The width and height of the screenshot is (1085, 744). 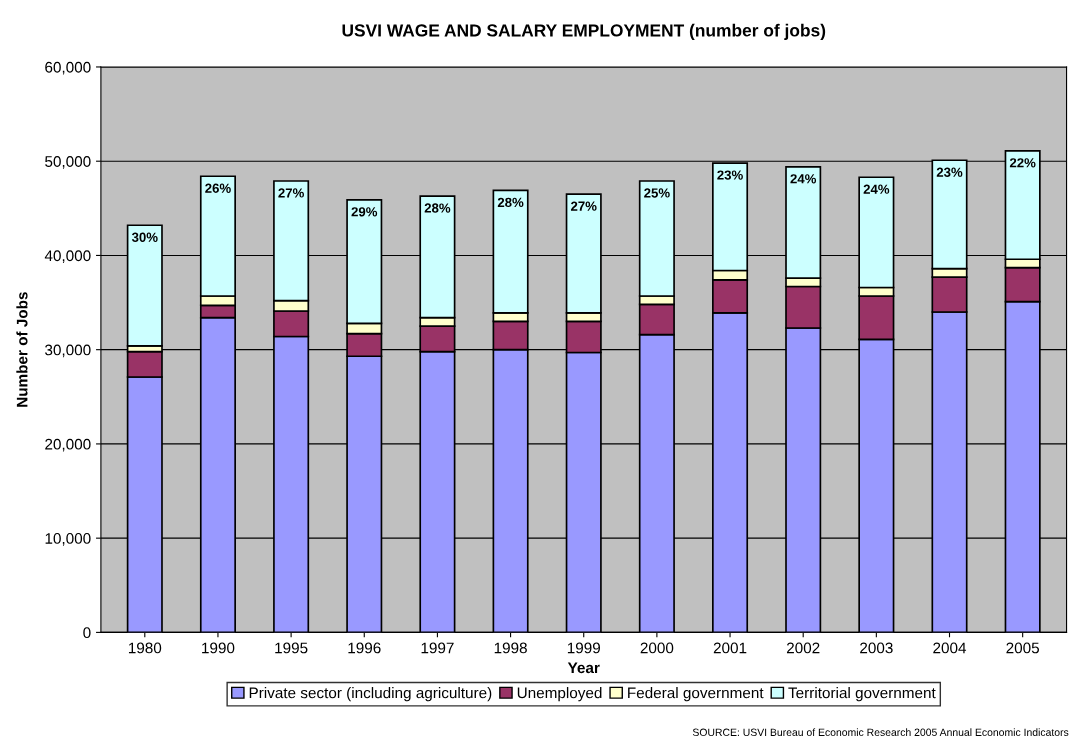 I want to click on annotation: 26%, so click(x=218, y=188).